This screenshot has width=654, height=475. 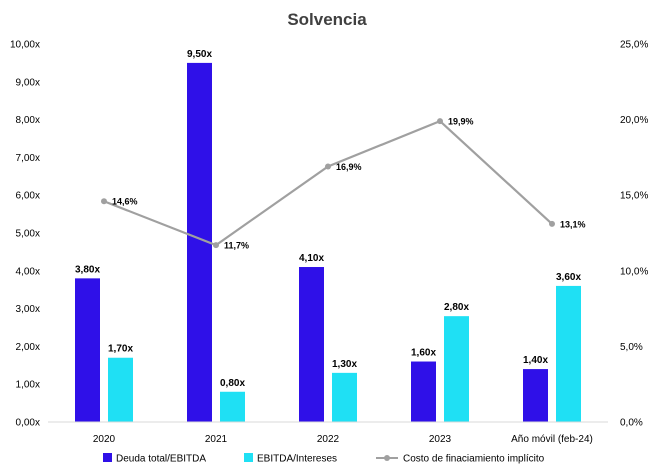 I want to click on bar-data-label: 1,30x, so click(x=344, y=364).